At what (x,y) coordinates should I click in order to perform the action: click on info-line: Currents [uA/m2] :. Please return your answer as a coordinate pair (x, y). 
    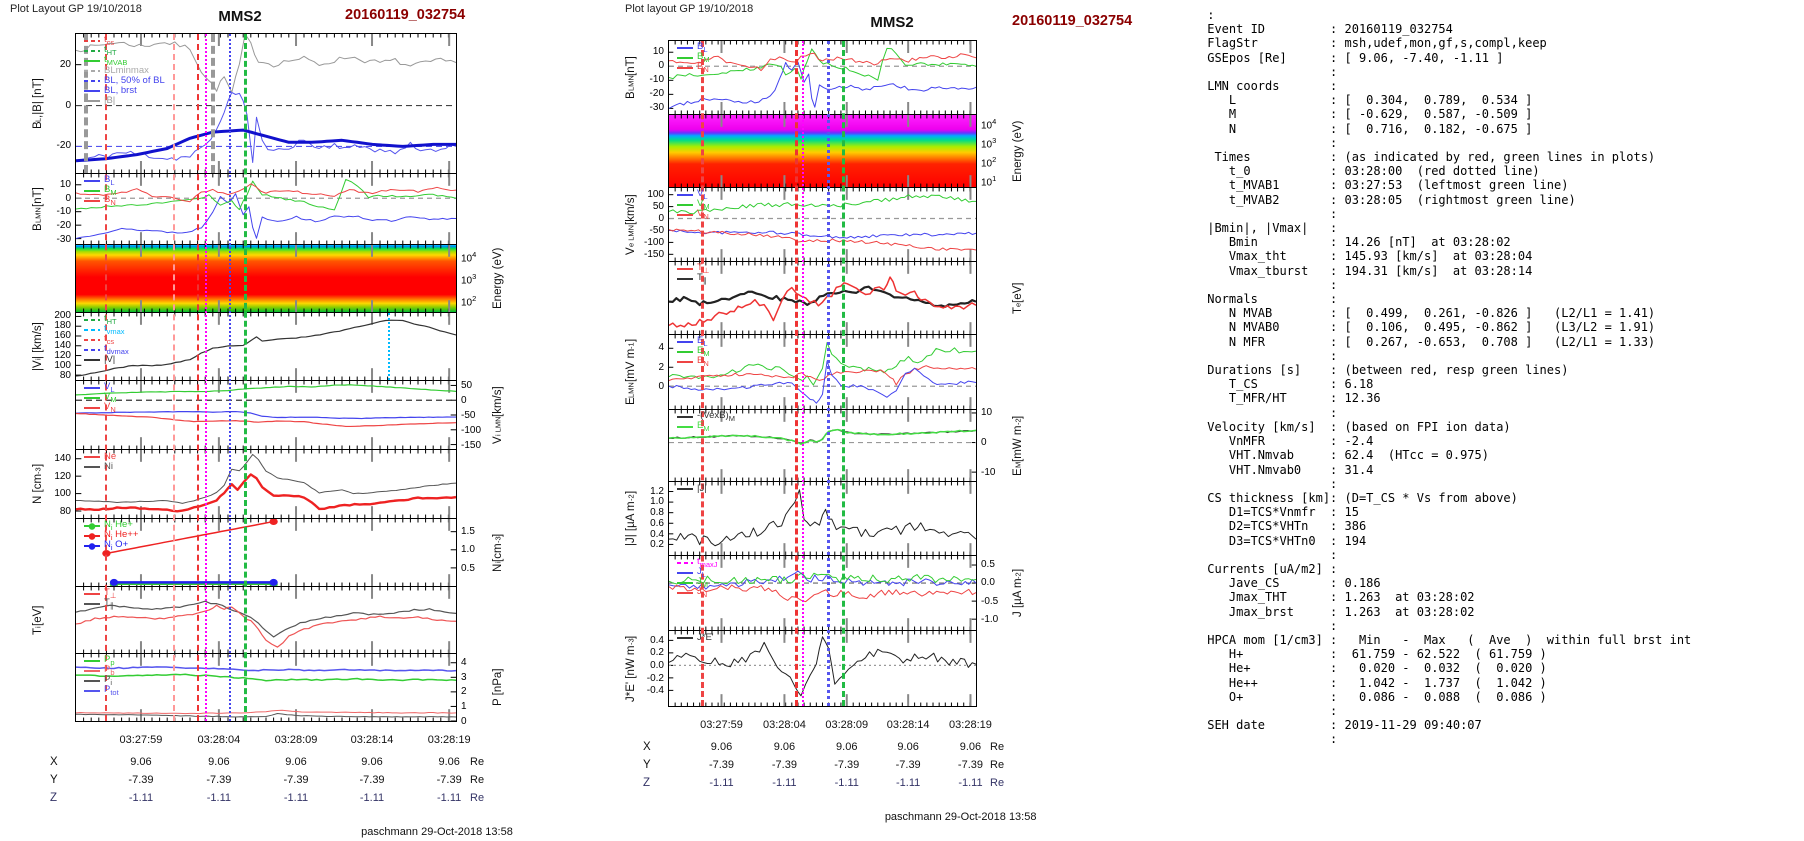
    Looking at the image, I should click on (1269, 568).